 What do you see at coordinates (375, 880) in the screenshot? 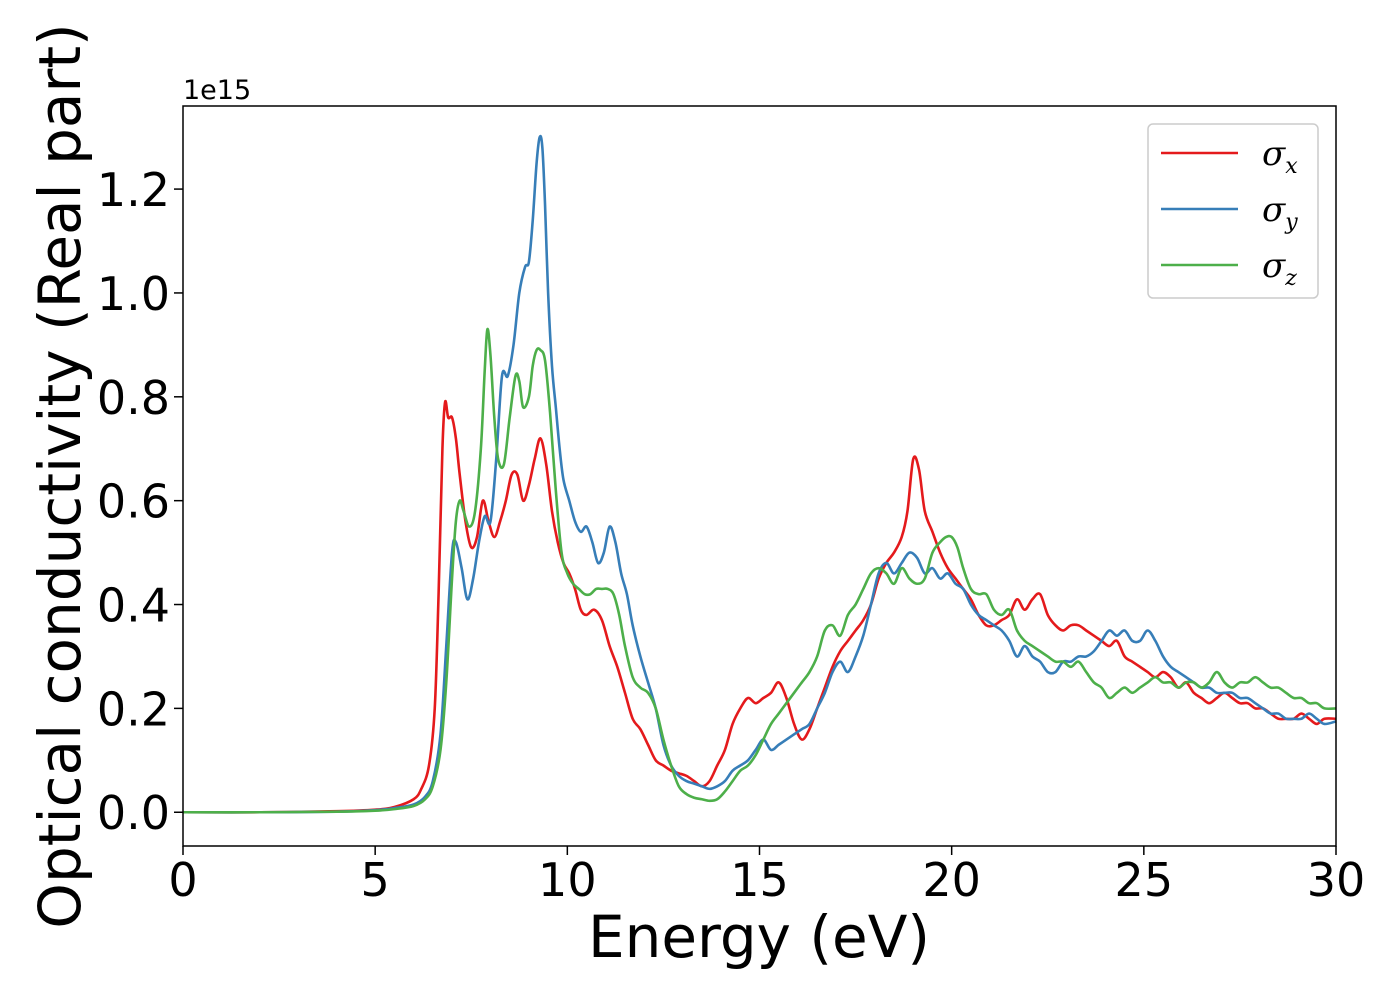
I see `x-tick-label: 5` at bounding box center [375, 880].